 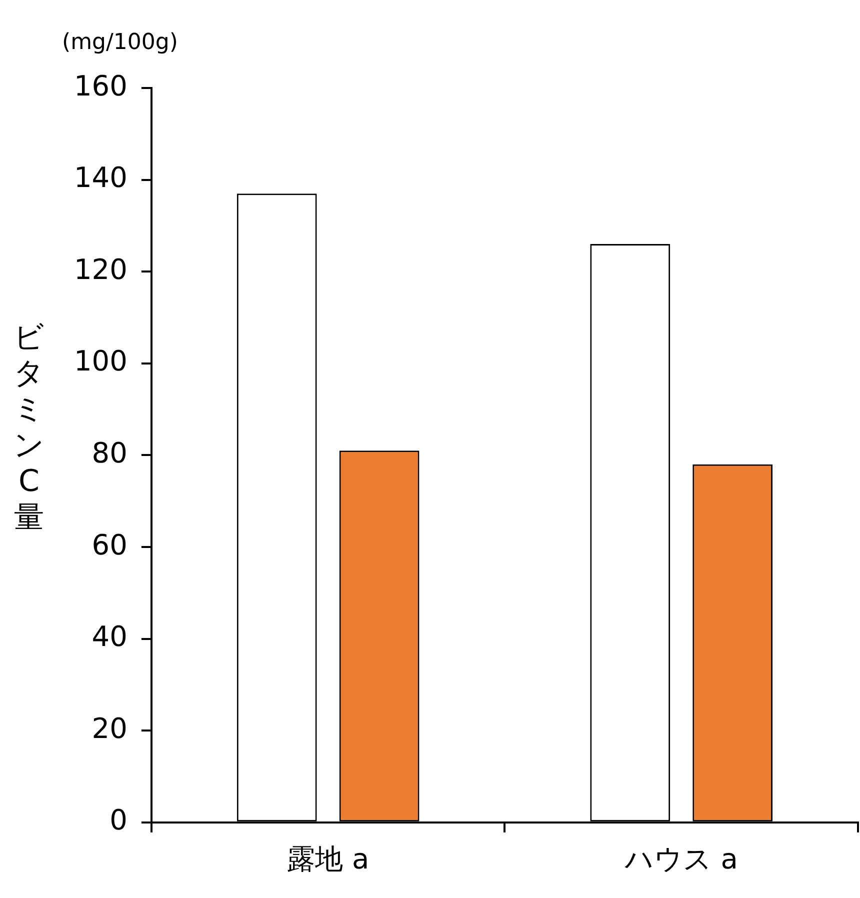 What do you see at coordinates (101, 177) in the screenshot?
I see `y-tick-label: 140` at bounding box center [101, 177].